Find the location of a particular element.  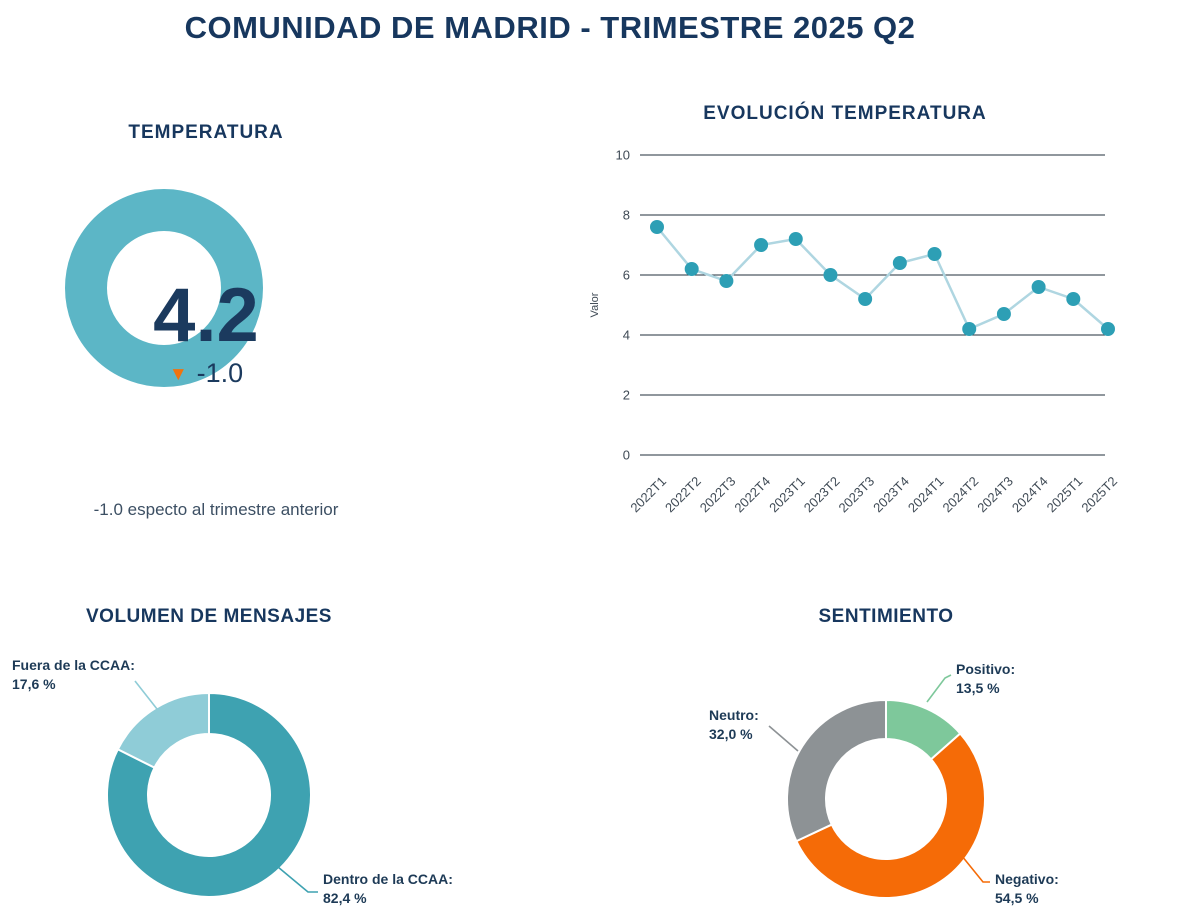

svg-text: 6 is located at coordinates (626, 275).